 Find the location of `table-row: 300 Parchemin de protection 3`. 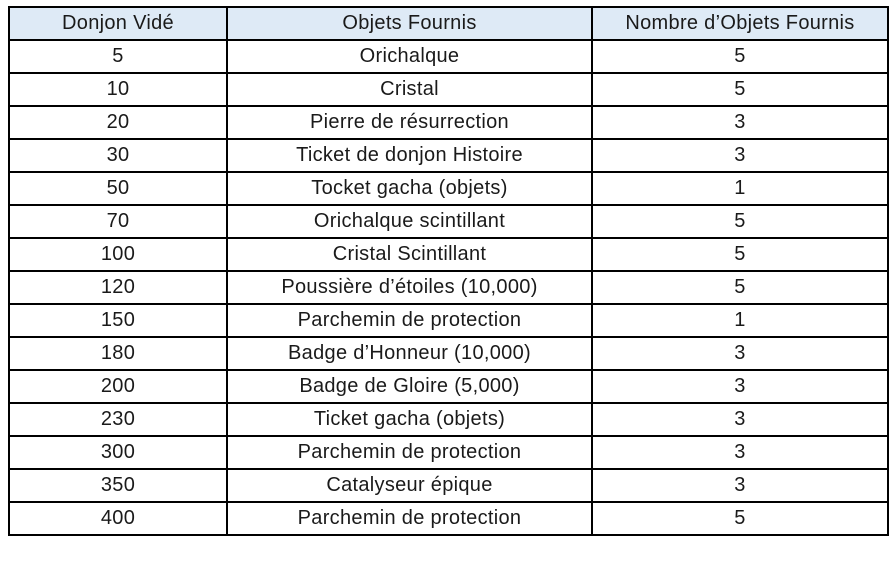

table-row: 300 Parchemin de protection 3 is located at coordinates (448, 452).